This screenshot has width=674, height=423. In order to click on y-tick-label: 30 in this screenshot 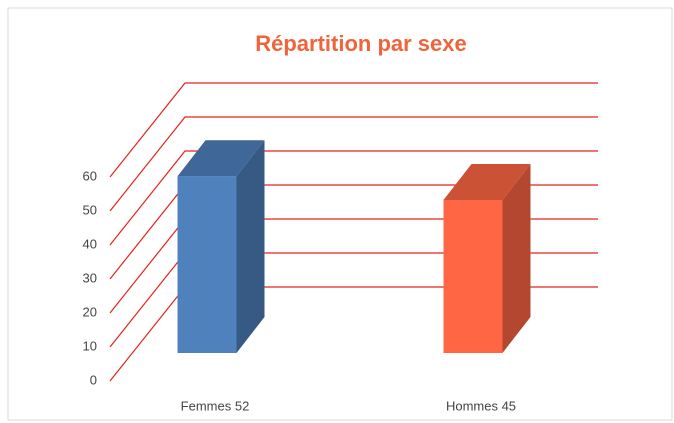, I will do `click(90, 277)`.